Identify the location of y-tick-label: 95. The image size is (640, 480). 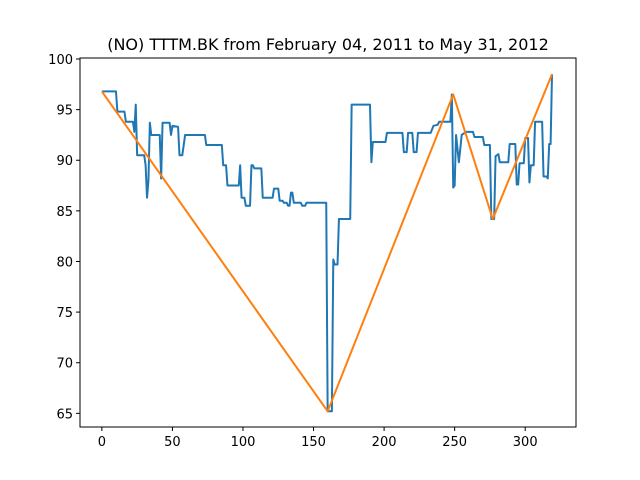
(64, 111).